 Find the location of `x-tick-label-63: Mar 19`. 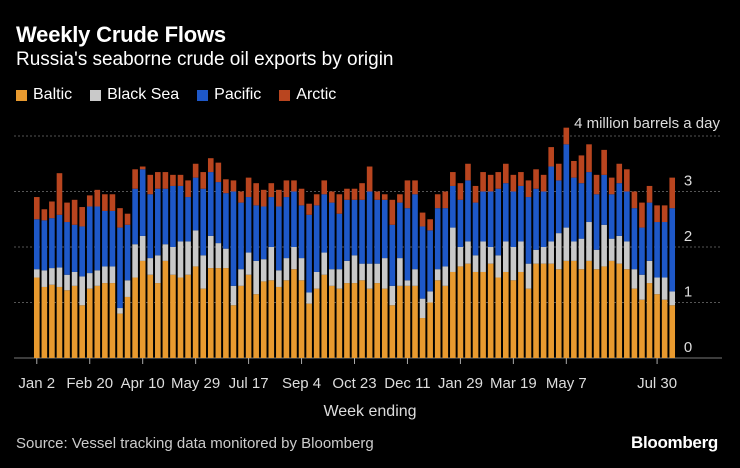

x-tick-label-63: Mar 19 is located at coordinates (513, 383).